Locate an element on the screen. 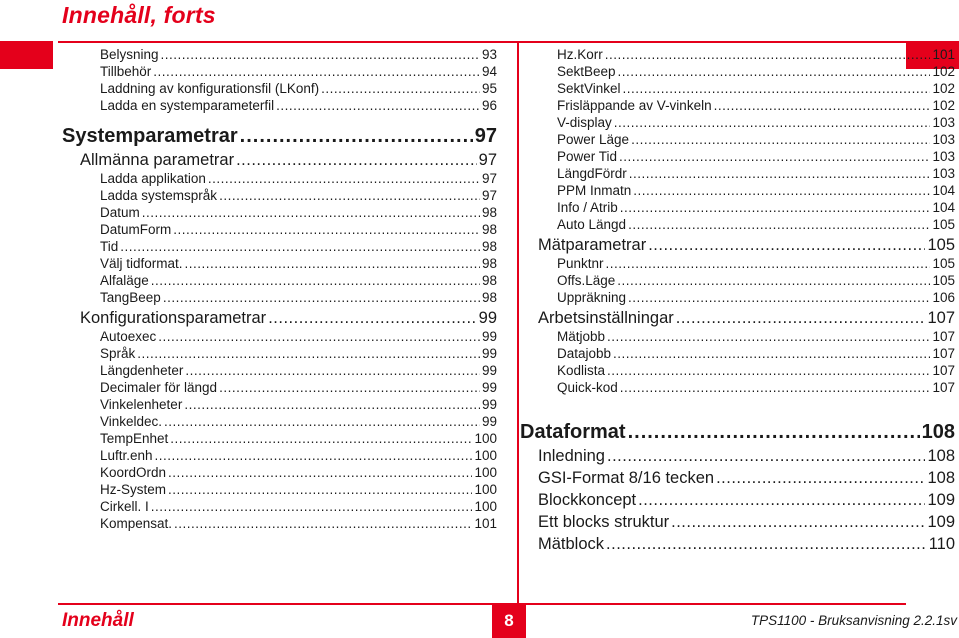 The image size is (959, 638). toc-entry: Frisläppande av V-vinkeln 102 is located at coordinates (756, 105).